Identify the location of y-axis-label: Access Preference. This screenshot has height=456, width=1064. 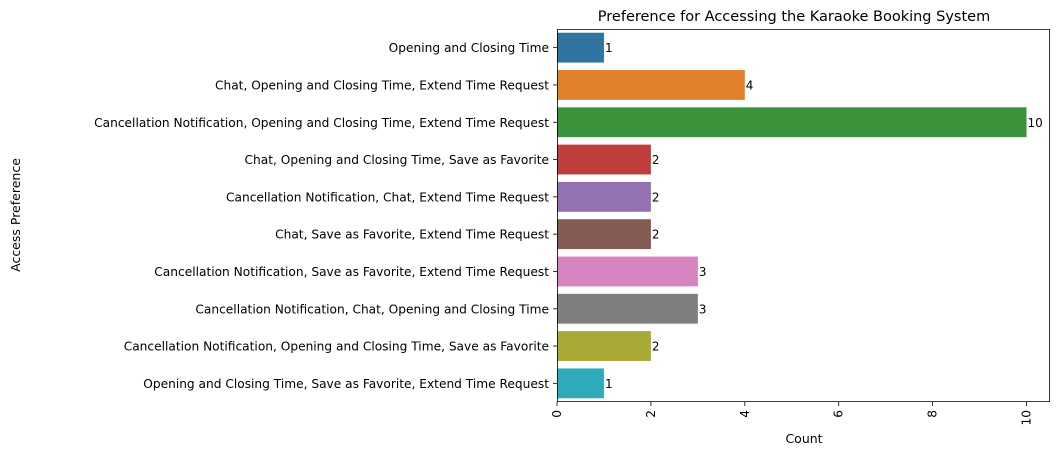
(15, 215).